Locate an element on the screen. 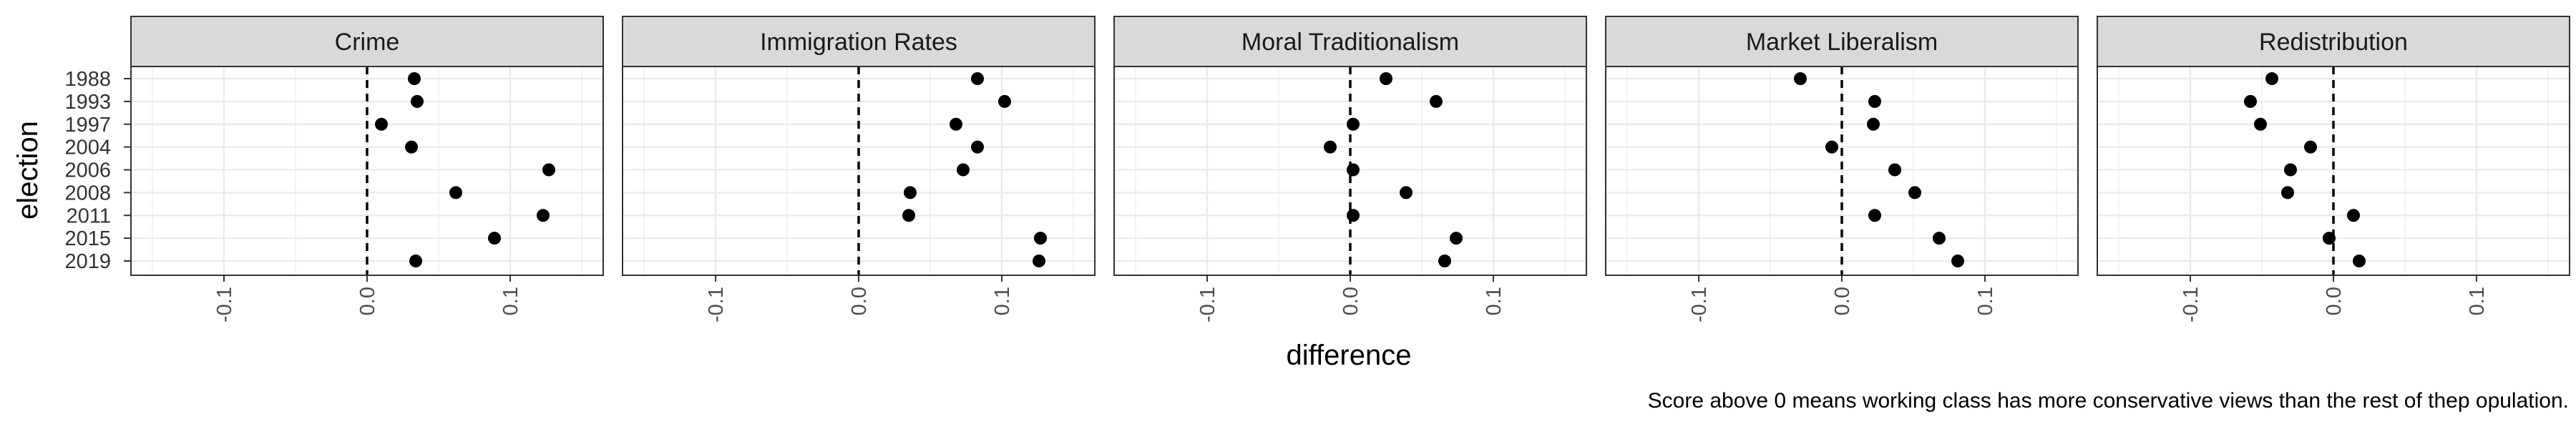 The width and height of the screenshot is (2576, 429). facet-strip-label: Redistribution is located at coordinates (2333, 42).